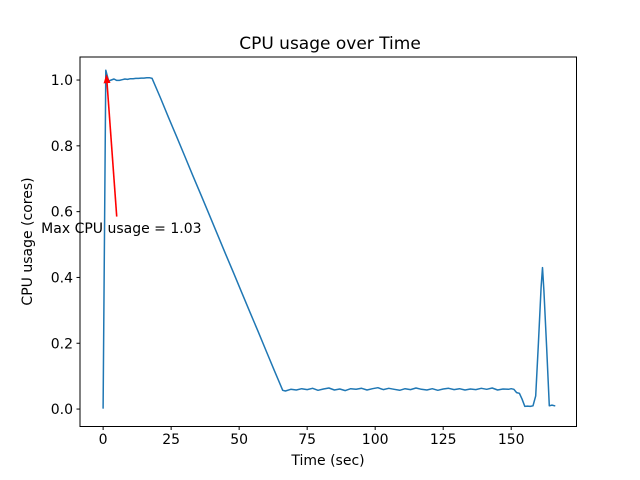  What do you see at coordinates (121, 155) in the screenshot?
I see `max-annotation: Max CPU usage = 1.03` at bounding box center [121, 155].